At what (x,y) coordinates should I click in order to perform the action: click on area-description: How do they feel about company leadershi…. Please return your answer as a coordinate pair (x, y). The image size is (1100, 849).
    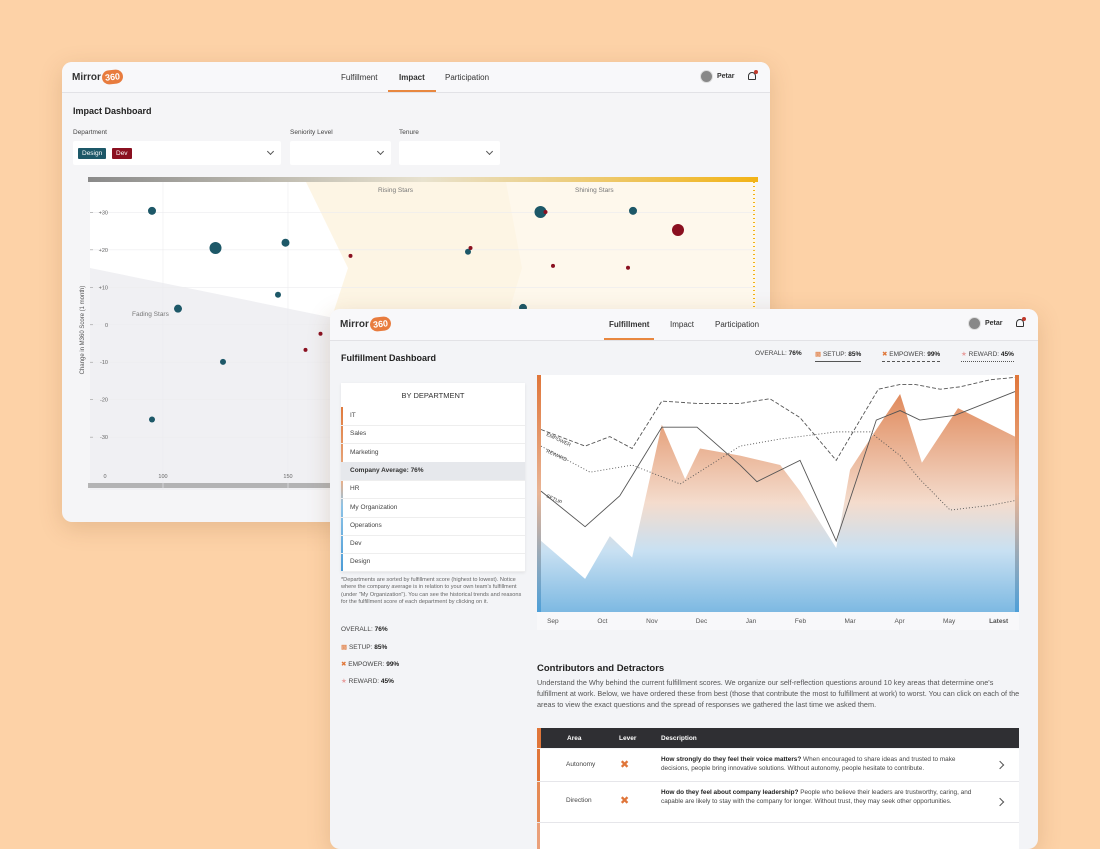
    Looking at the image, I should click on (821, 797).